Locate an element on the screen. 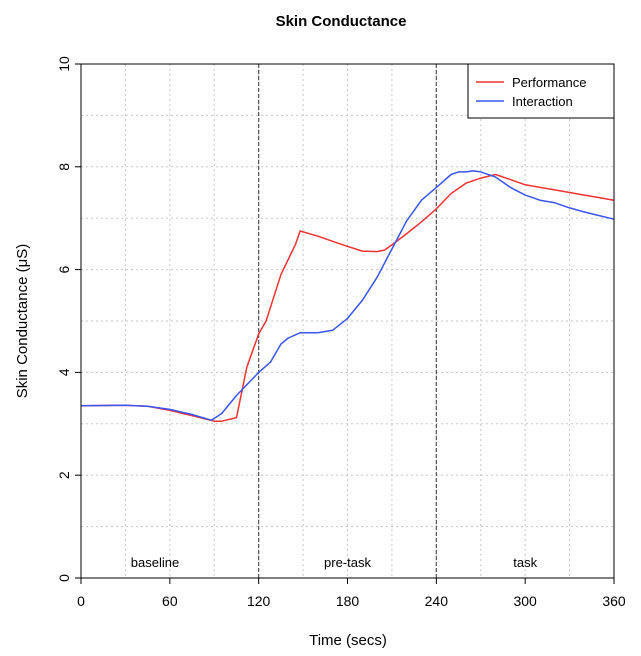 The image size is (641, 656). x-axis-label: Time (secs) is located at coordinates (348, 640).